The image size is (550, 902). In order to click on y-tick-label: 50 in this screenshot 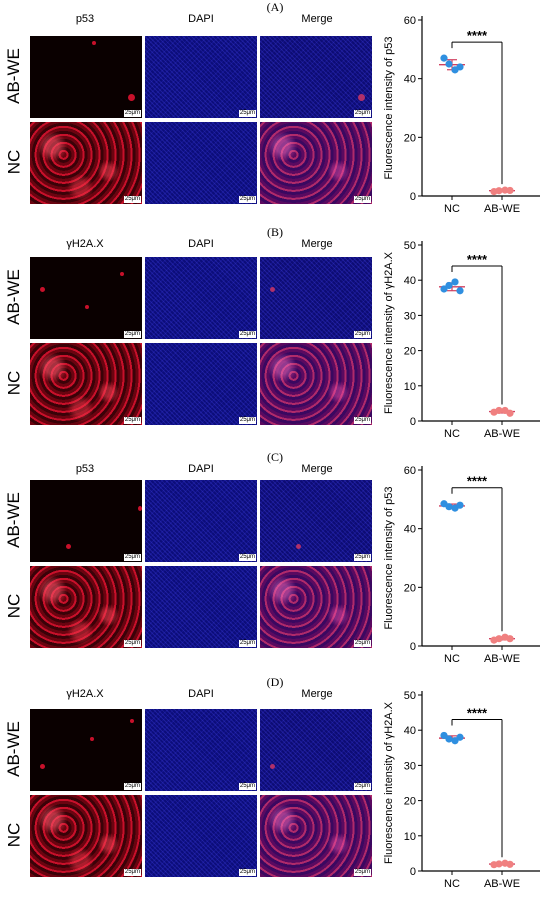, I will do `click(410, 696)`.